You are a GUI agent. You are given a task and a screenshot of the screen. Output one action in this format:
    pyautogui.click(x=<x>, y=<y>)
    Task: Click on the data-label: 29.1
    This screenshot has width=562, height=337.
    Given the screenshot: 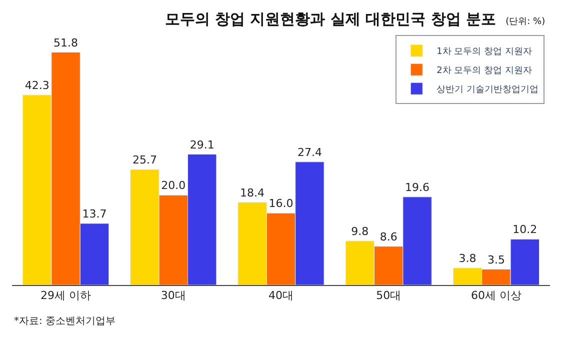 What is the action you would take?
    pyautogui.click(x=202, y=145)
    